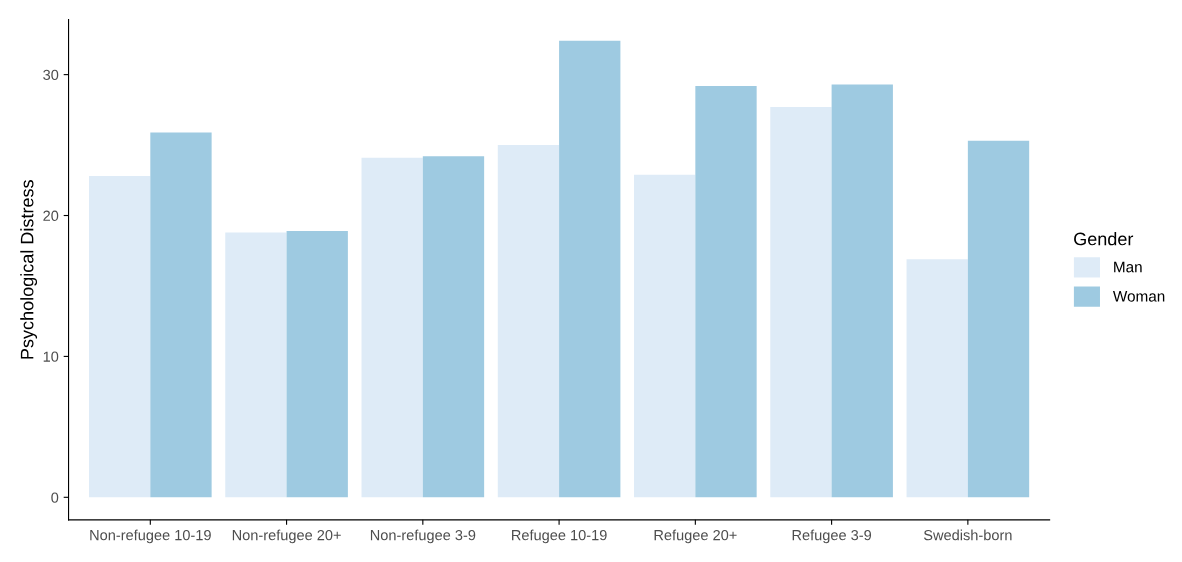 The width and height of the screenshot is (1182, 562). Describe the element at coordinates (51, 75) in the screenshot. I see `y-tick-label: 30` at that location.